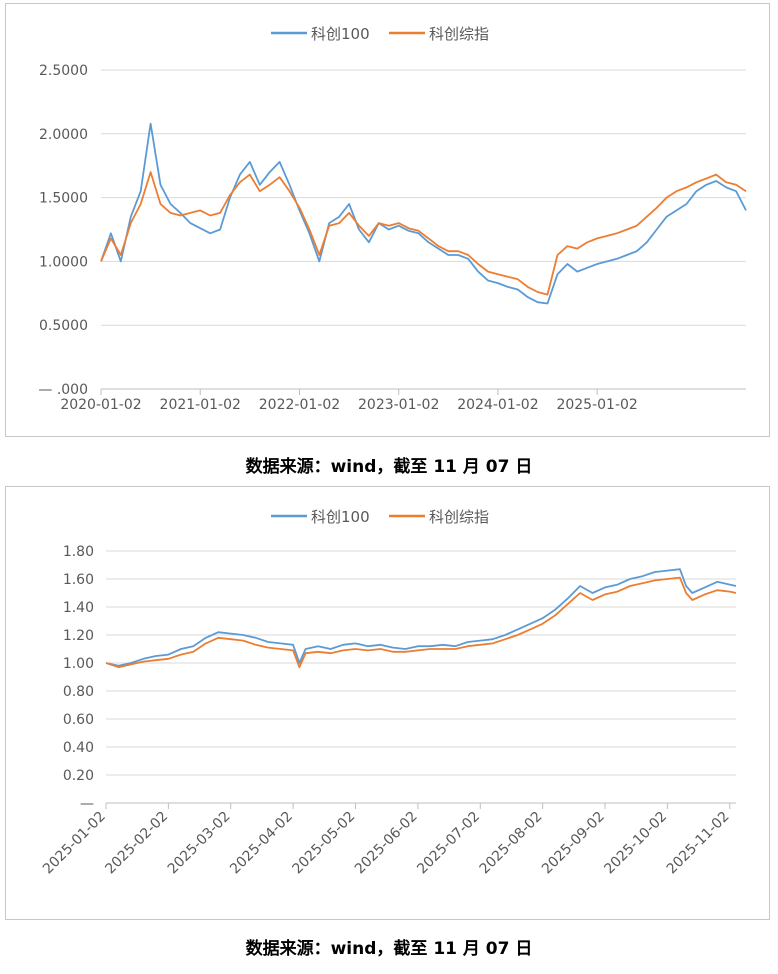 The width and height of the screenshot is (778, 974). I want to click on x-tick-label: 2020-01-02, so click(100, 405).